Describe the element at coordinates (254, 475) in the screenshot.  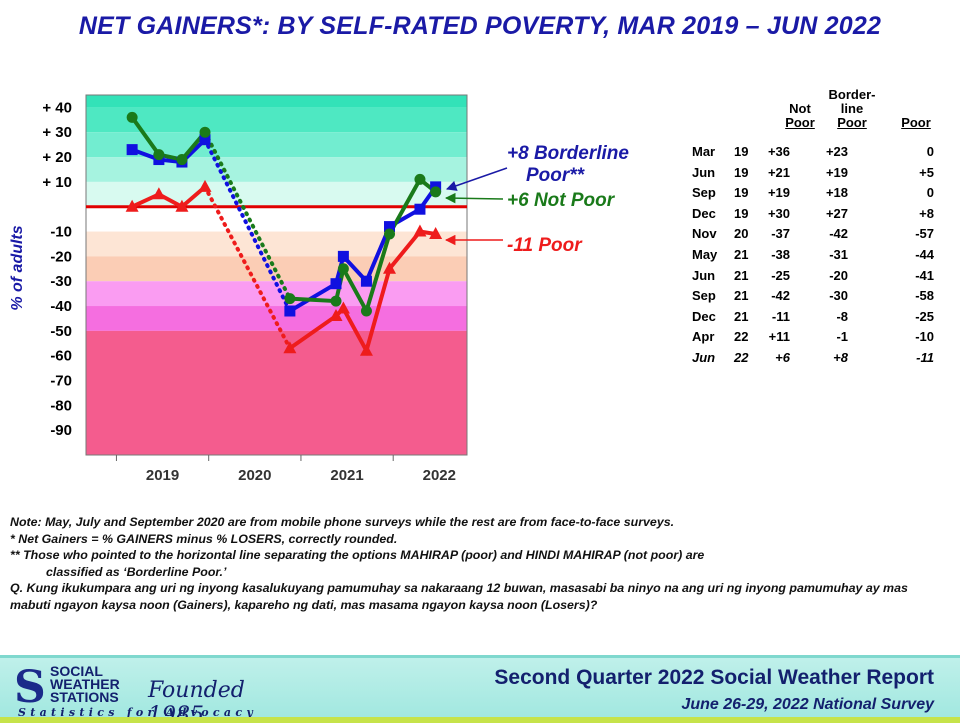
I see `x-tick-label: 2020` at that location.